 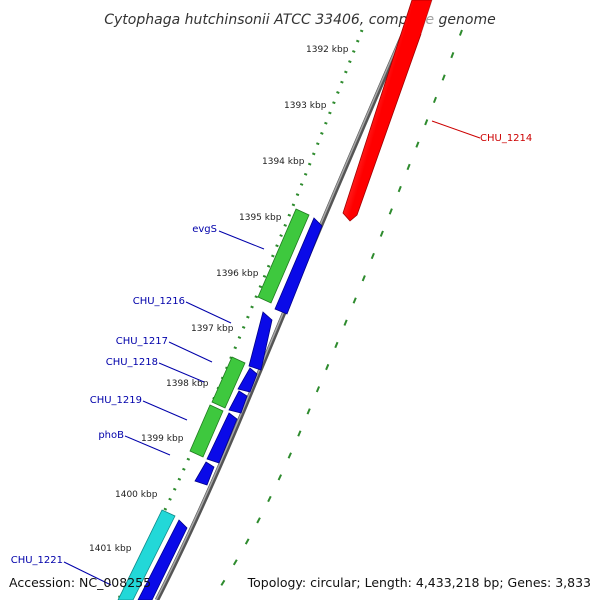 What do you see at coordinates (110, 549) in the screenshot?
I see `scale-label: 1401 kbp` at bounding box center [110, 549].